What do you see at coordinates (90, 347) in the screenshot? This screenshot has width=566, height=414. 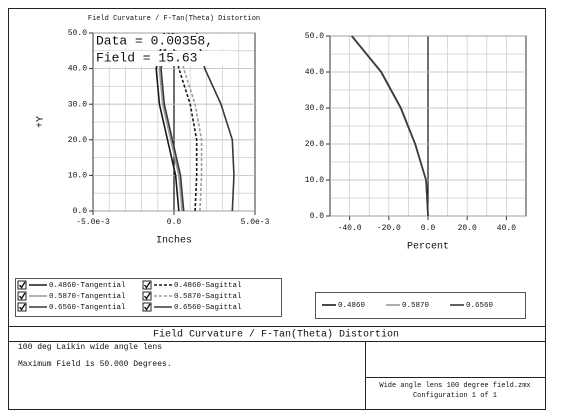 I see `footer-line: 100 deg Laikin wide angle lens` at bounding box center [90, 347].